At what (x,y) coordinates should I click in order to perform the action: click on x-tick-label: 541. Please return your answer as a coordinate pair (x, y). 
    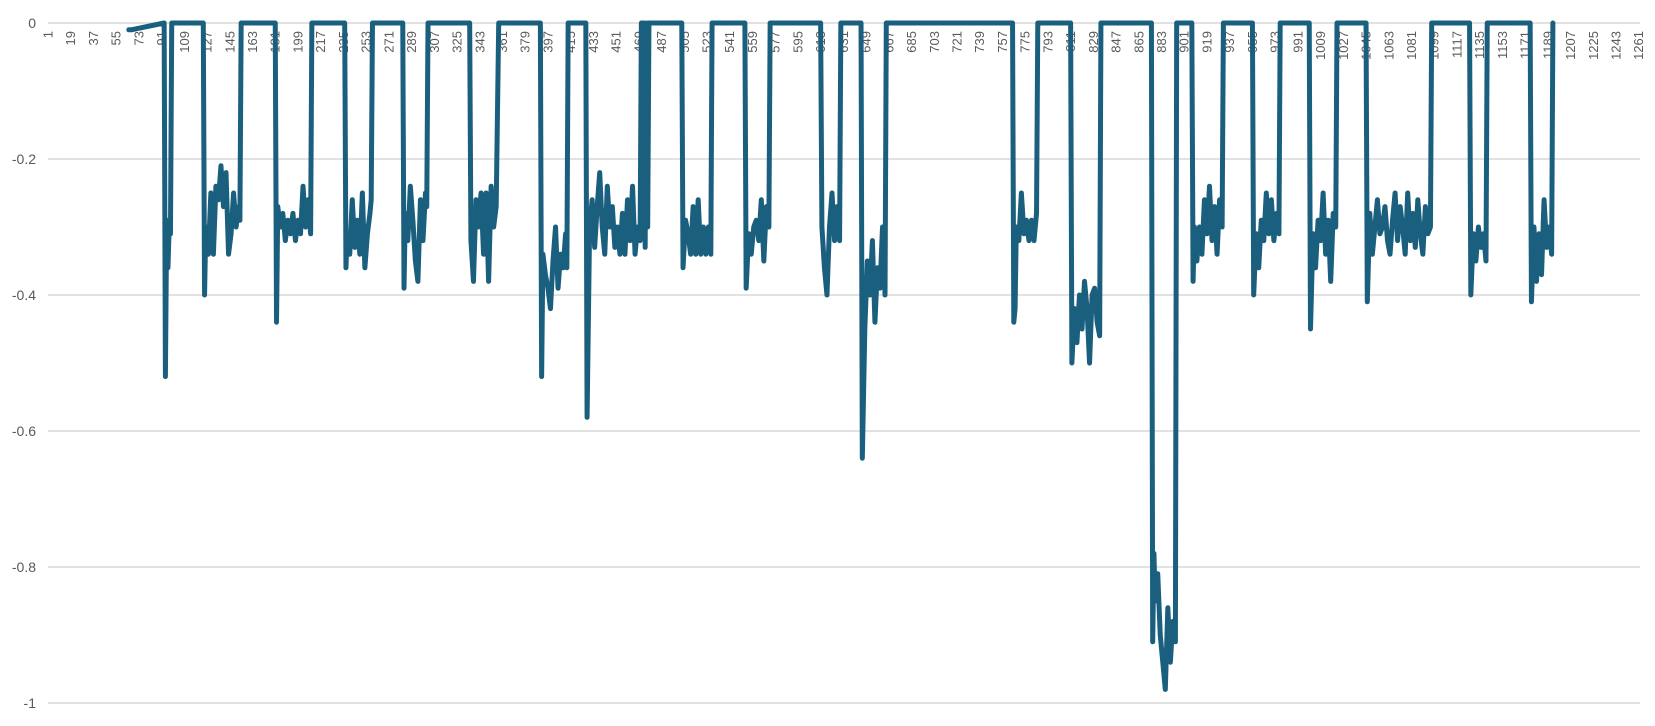
    Looking at the image, I should click on (729, 42).